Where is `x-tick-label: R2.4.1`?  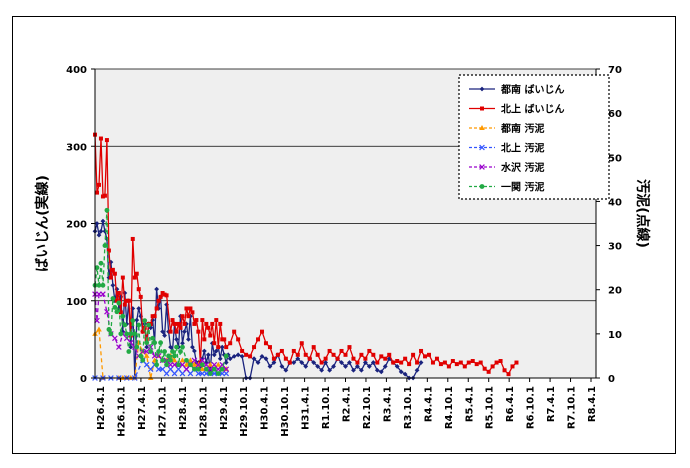 x-tick-label: R2.4.1 is located at coordinates (347, 404).